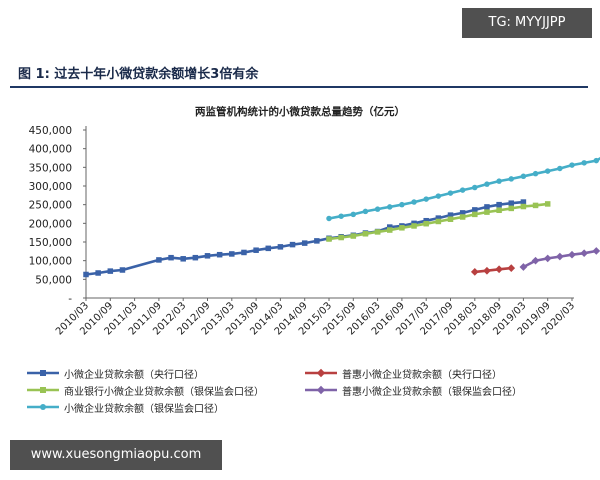 This screenshot has height=480, width=600. Describe the element at coordinates (138, 74) in the screenshot. I see `figure-title: 图 1: 过去十年小微贷款余额增长3倍有余` at that location.